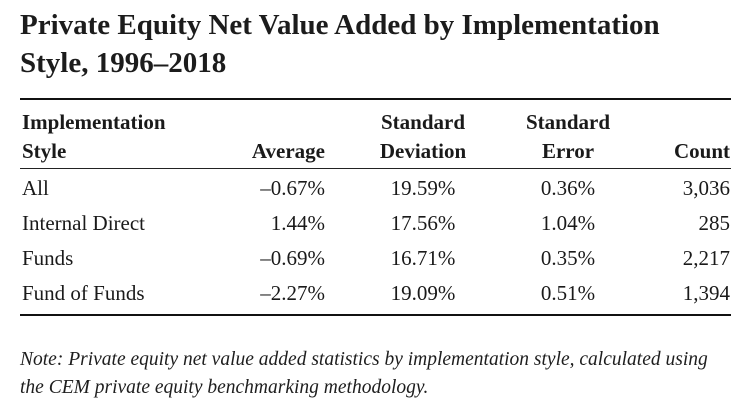 The image size is (742, 420). What do you see at coordinates (568, 293) in the screenshot?
I see `row-fund-of-funds-std-err: 0.51%` at bounding box center [568, 293].